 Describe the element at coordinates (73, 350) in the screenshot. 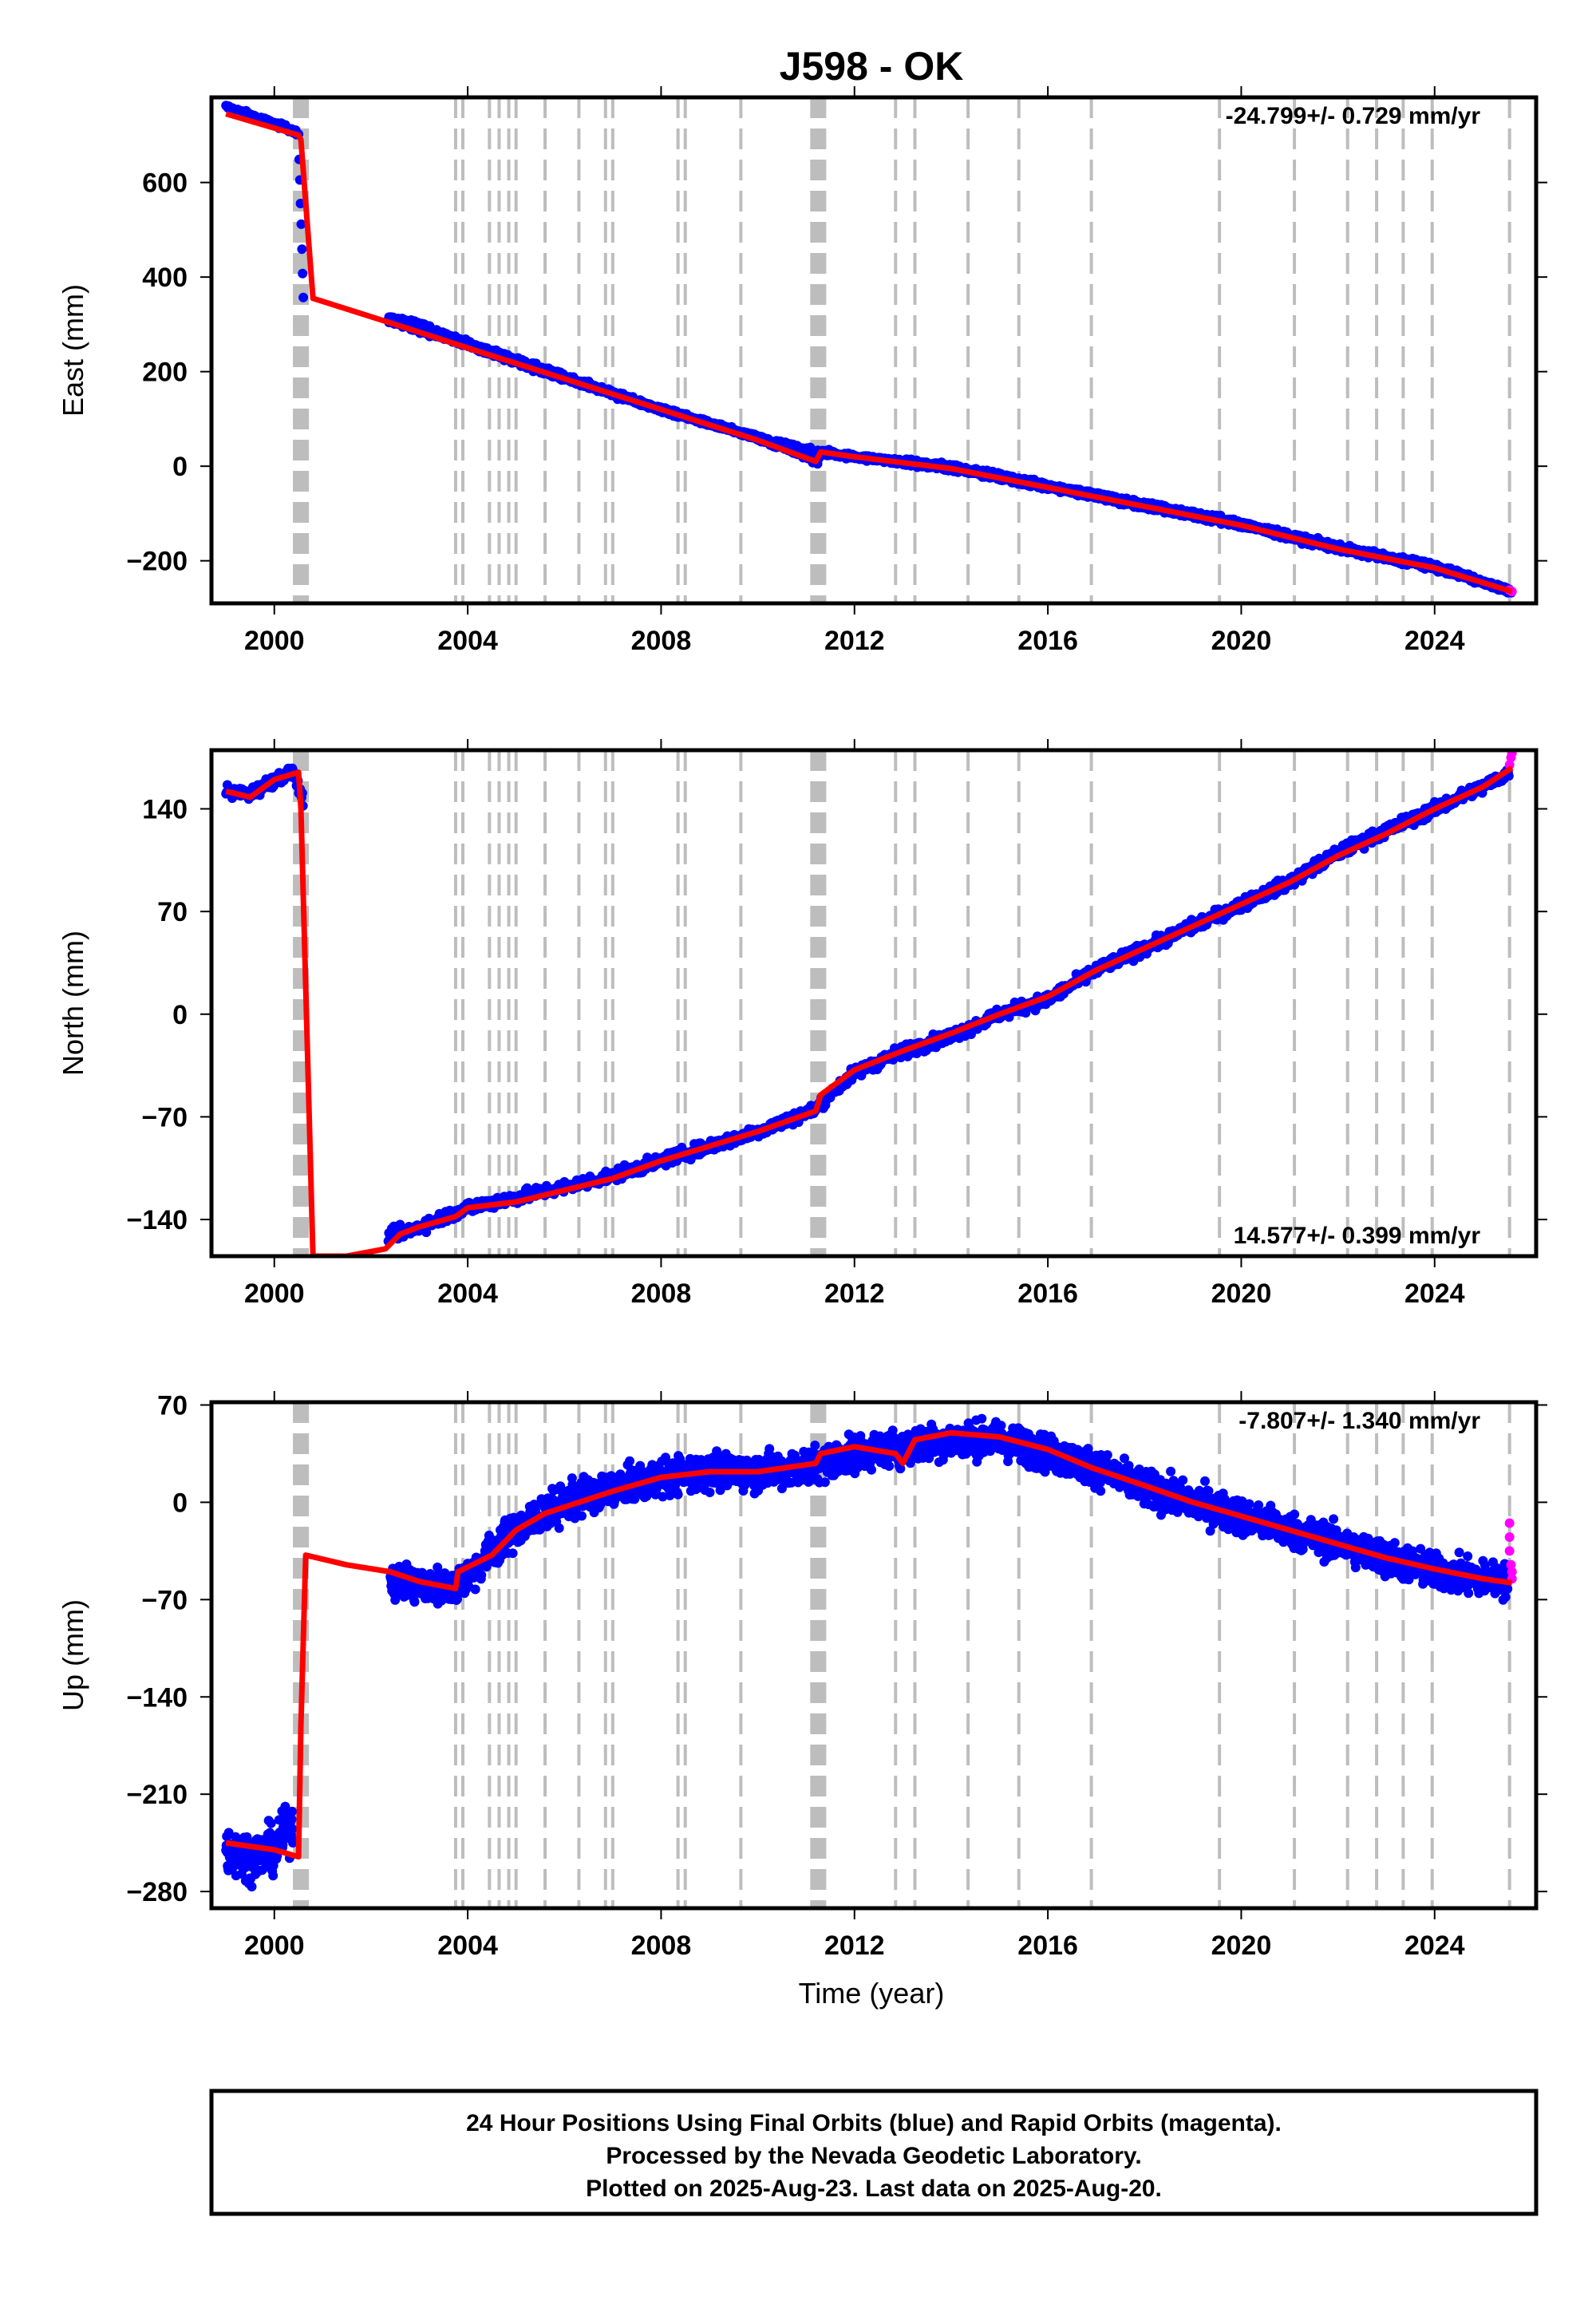

I see `y-axis-label: East (mm)` at that location.